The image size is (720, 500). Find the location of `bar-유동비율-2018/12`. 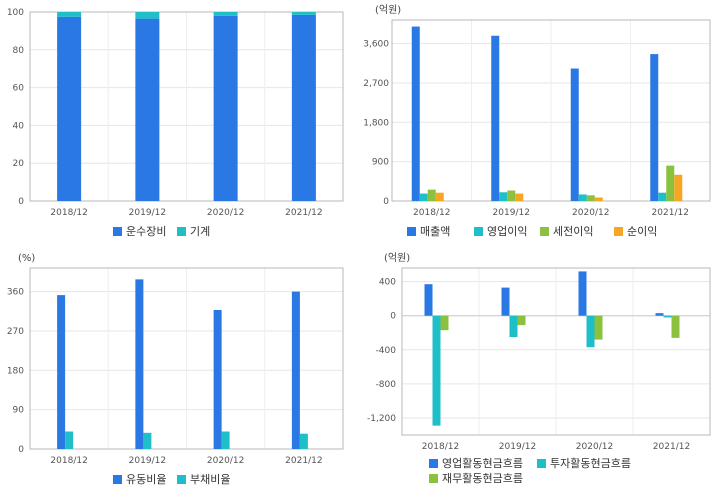

bar-유동비율-2018/12 is located at coordinates (61, 372).